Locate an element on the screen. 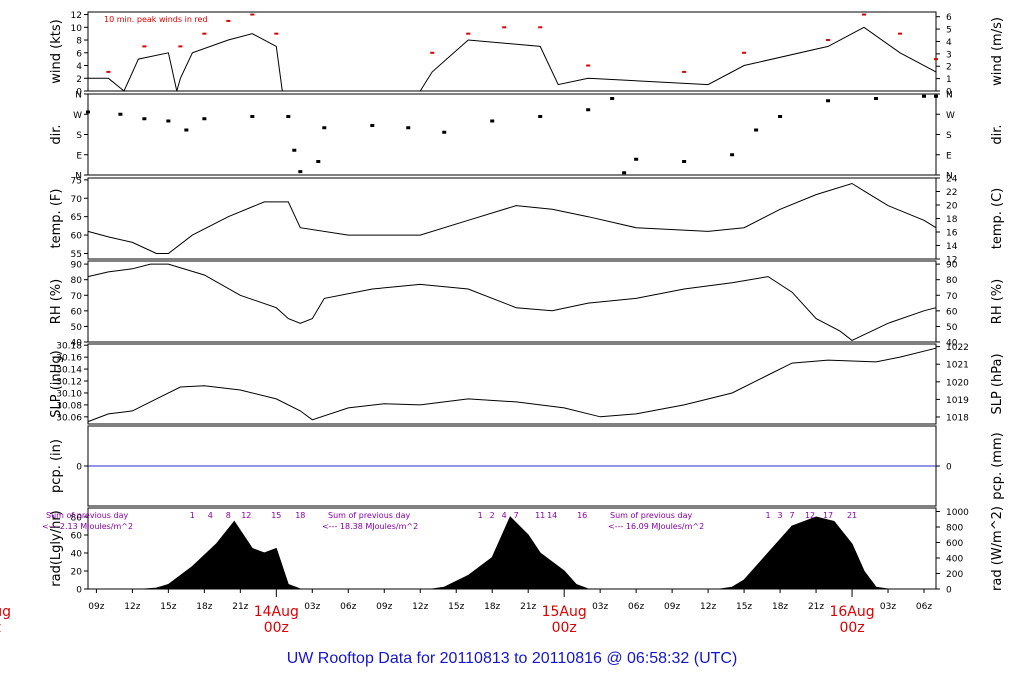  y-tick-label-right-temperature: 20 is located at coordinates (952, 207).